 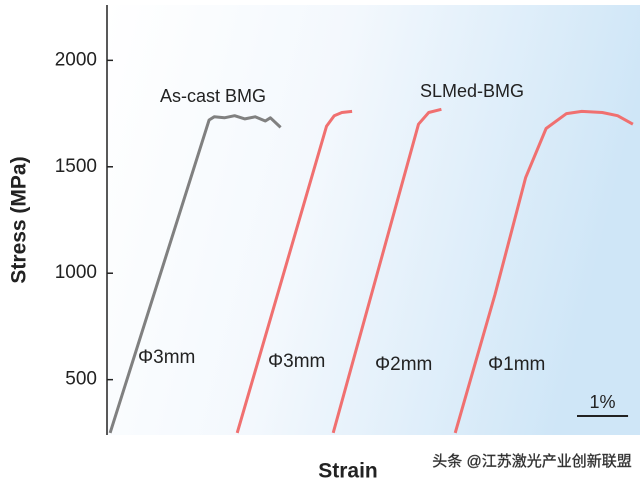 I want to click on annotation: As-cast BMG, so click(x=213, y=96).